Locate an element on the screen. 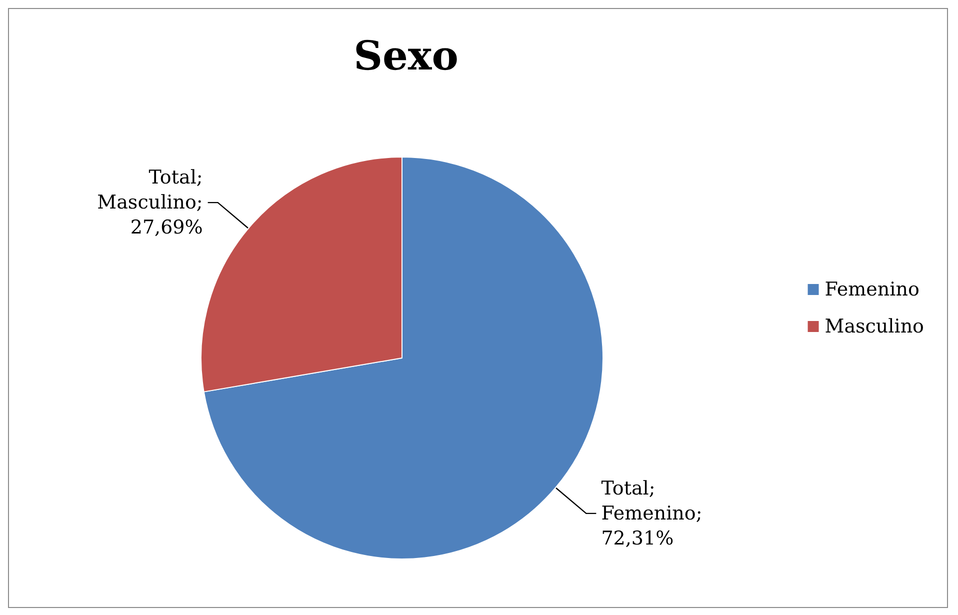 The height and width of the screenshot is (615, 958). data-label: Total; Masculino; 27,69% is located at coordinates (150, 202).